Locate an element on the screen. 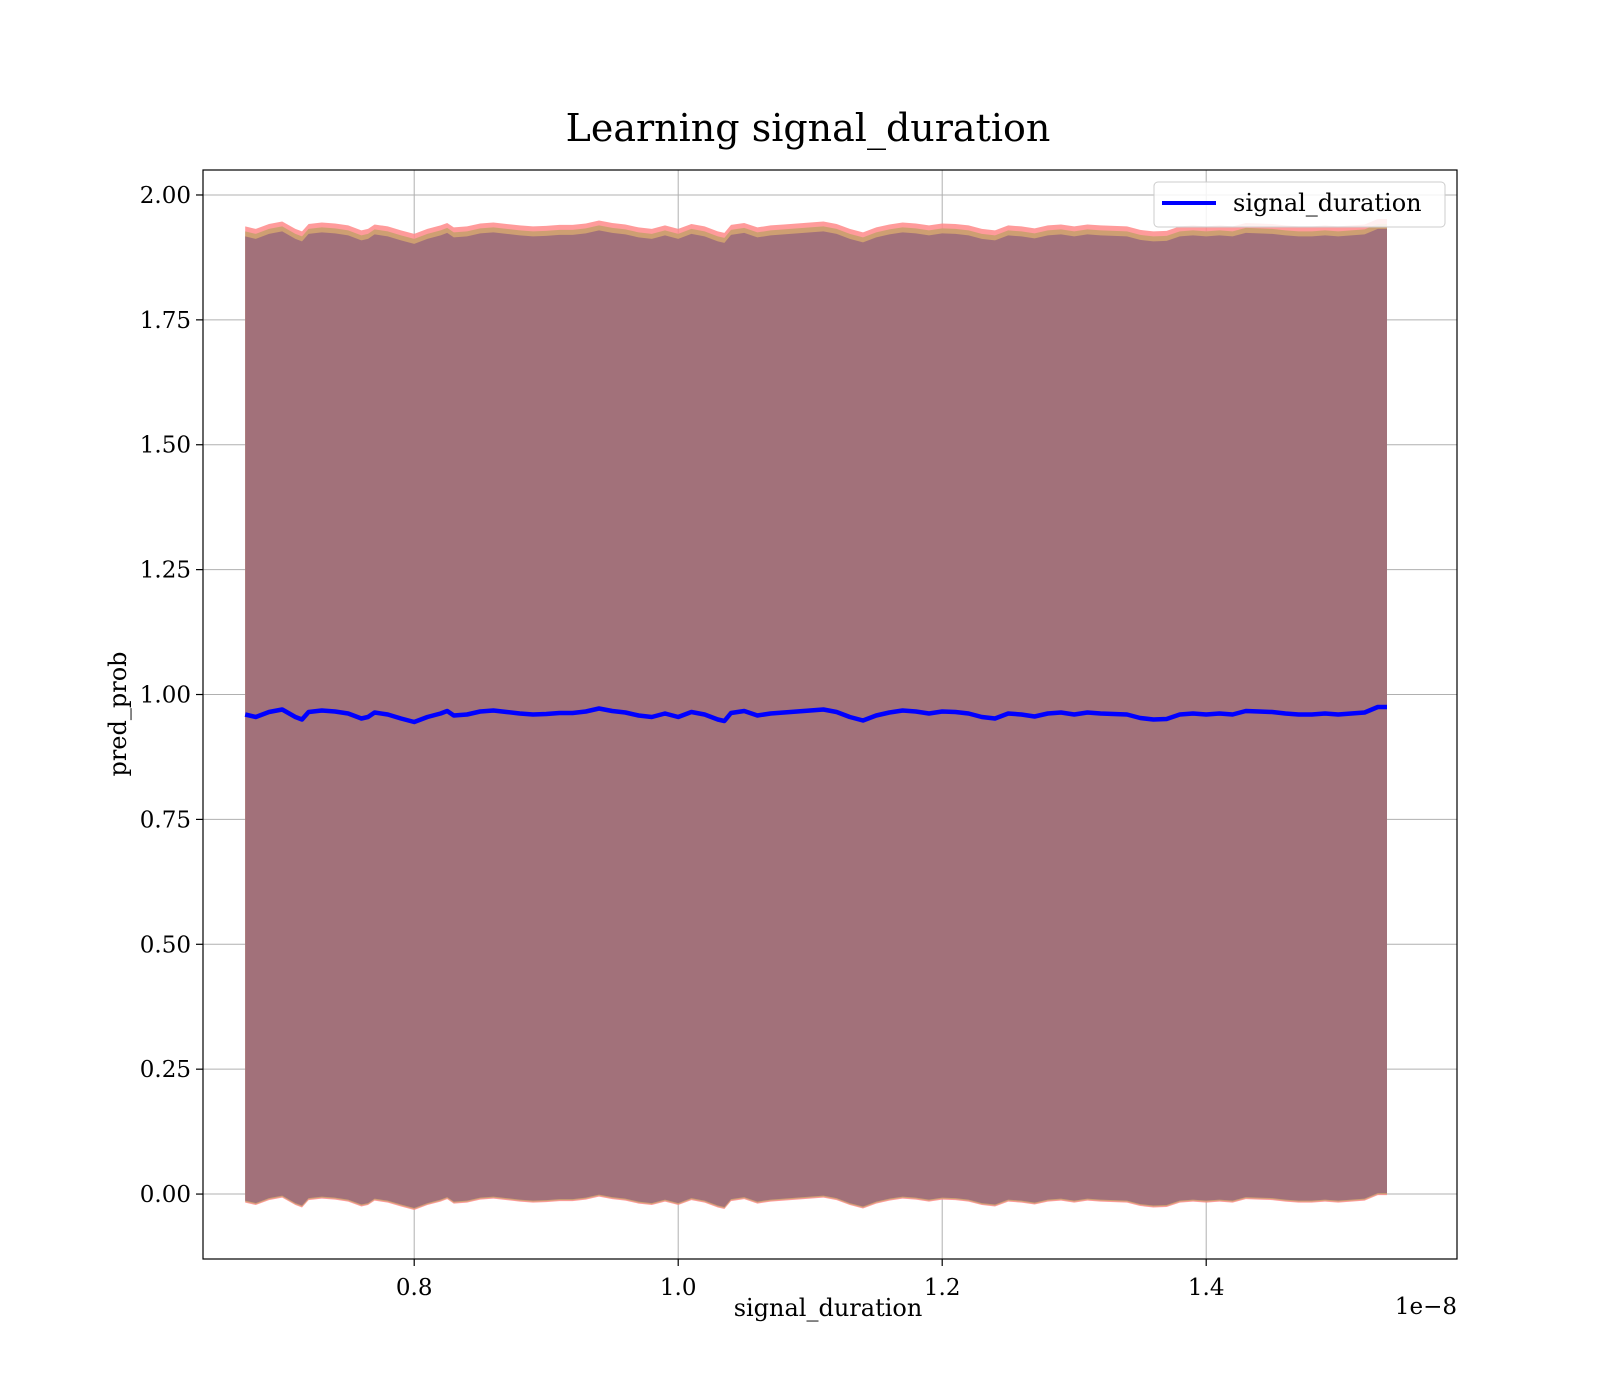 This screenshot has height=1400, width=1600. y-axis: 0.00 0.25 0.50 0.75 1.00 1.25 1.50 1.75 2.00 is located at coordinates (171, 695).